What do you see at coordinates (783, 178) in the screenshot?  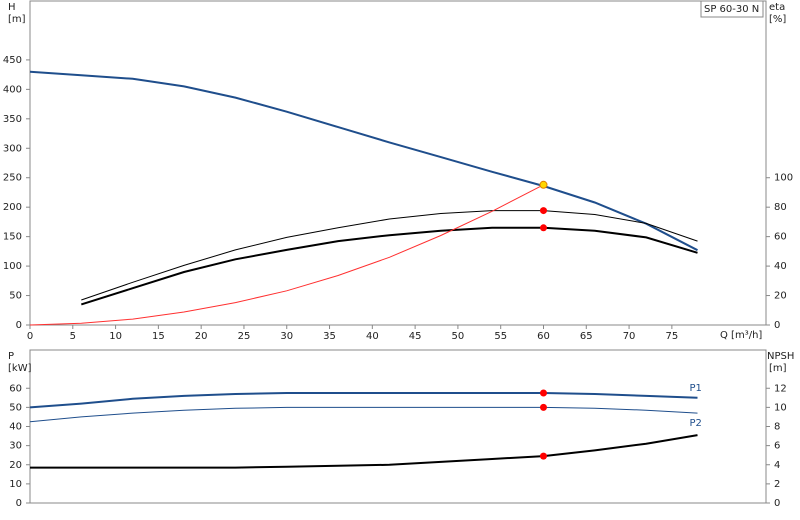 I see `y2-tick-label: 100` at bounding box center [783, 178].